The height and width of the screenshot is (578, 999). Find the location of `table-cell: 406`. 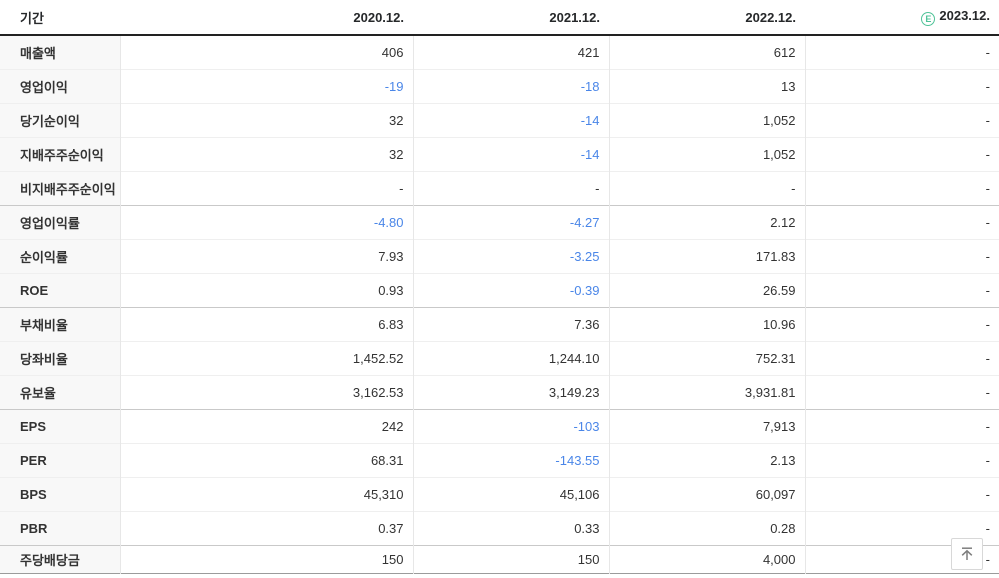

table-cell: 406 is located at coordinates (266, 52).